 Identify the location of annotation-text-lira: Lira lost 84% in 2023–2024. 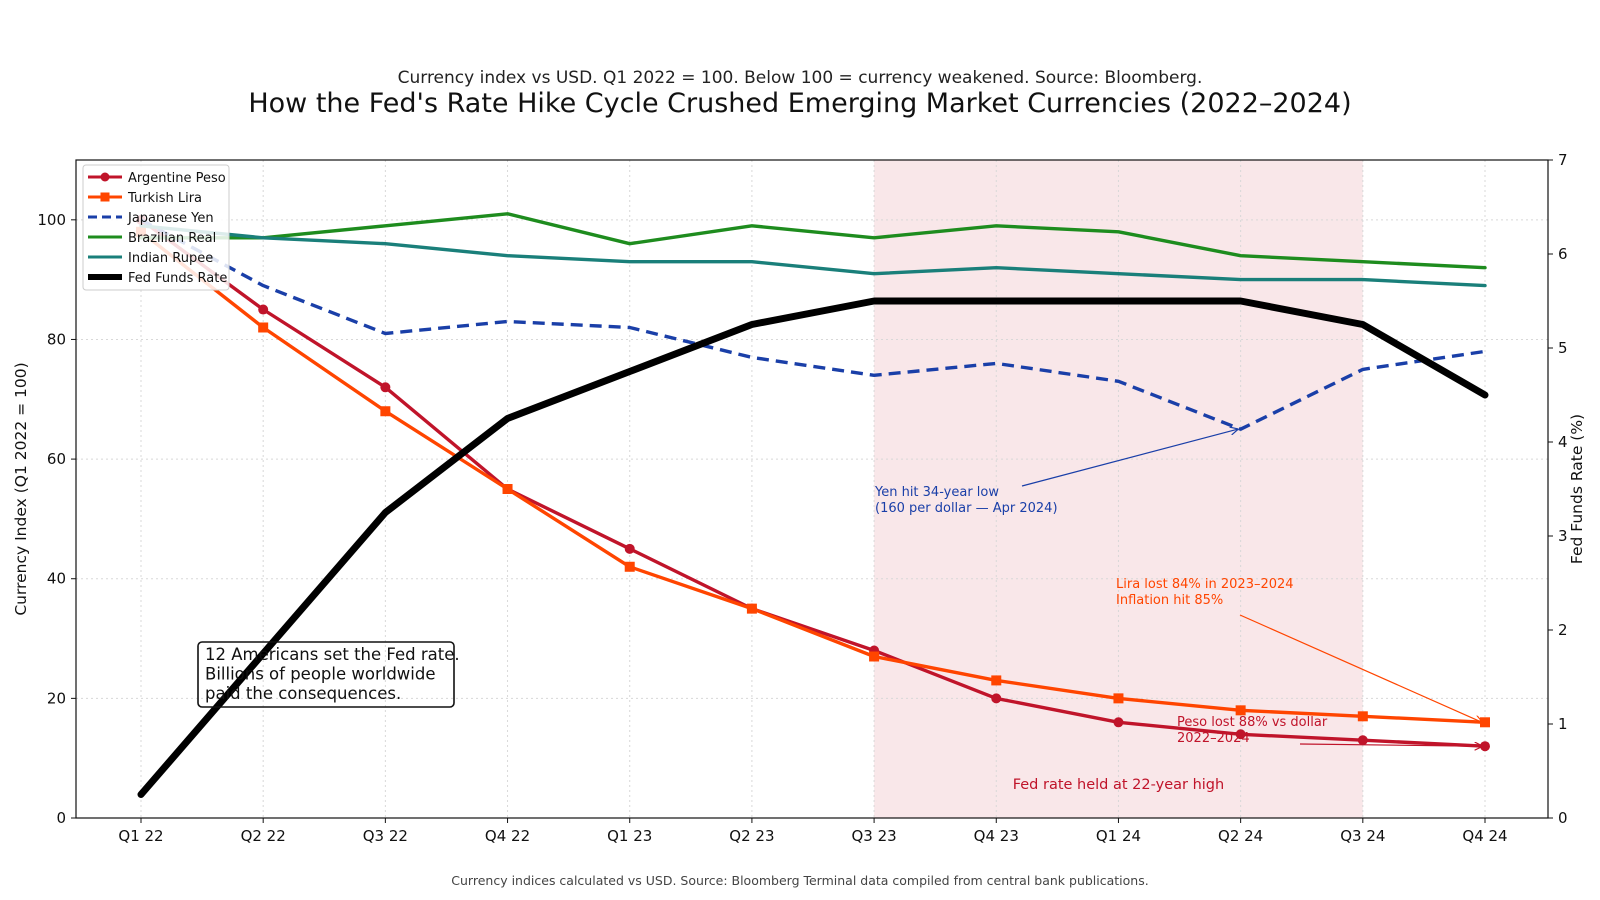
(1205, 584).